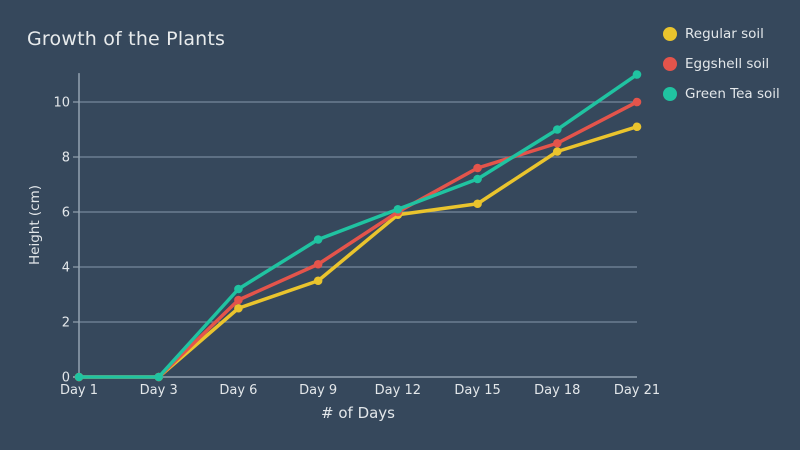 This screenshot has height=450, width=800. What do you see at coordinates (79, 390) in the screenshot?
I see `x-tick-label: Day 1` at bounding box center [79, 390].